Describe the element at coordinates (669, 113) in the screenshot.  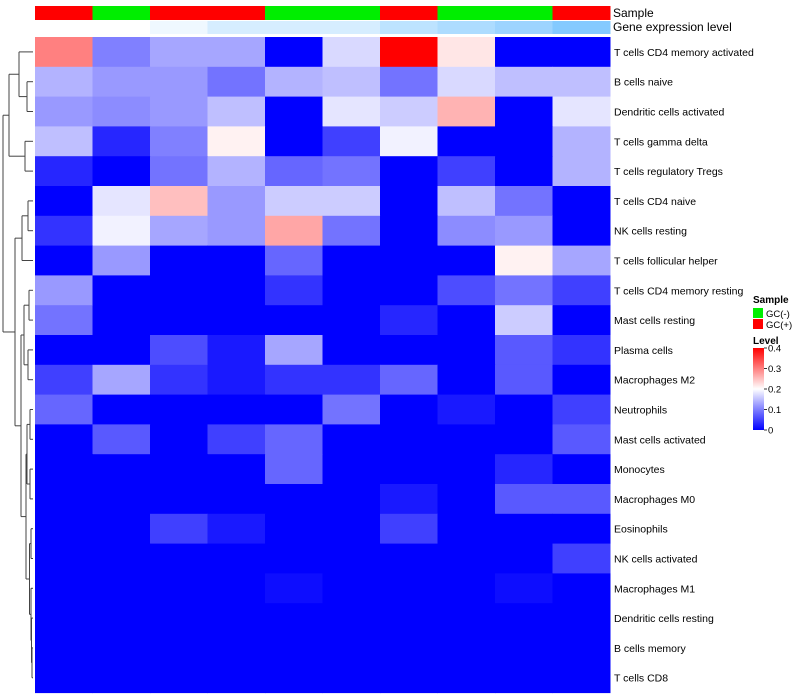
I see `row-label: Dendritic cells activated` at that location.